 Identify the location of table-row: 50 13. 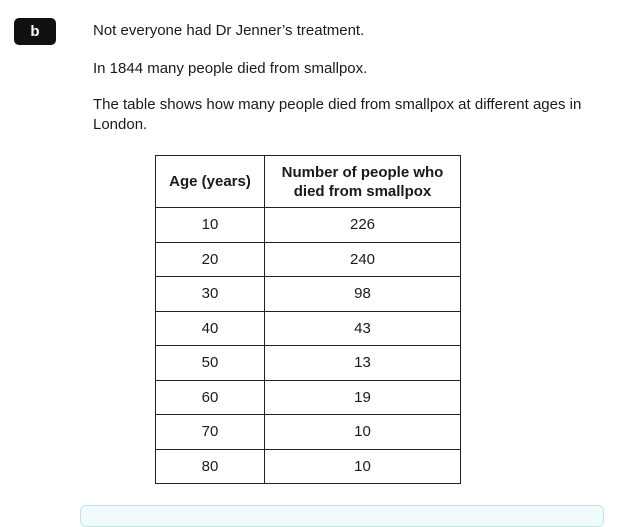
(308, 363).